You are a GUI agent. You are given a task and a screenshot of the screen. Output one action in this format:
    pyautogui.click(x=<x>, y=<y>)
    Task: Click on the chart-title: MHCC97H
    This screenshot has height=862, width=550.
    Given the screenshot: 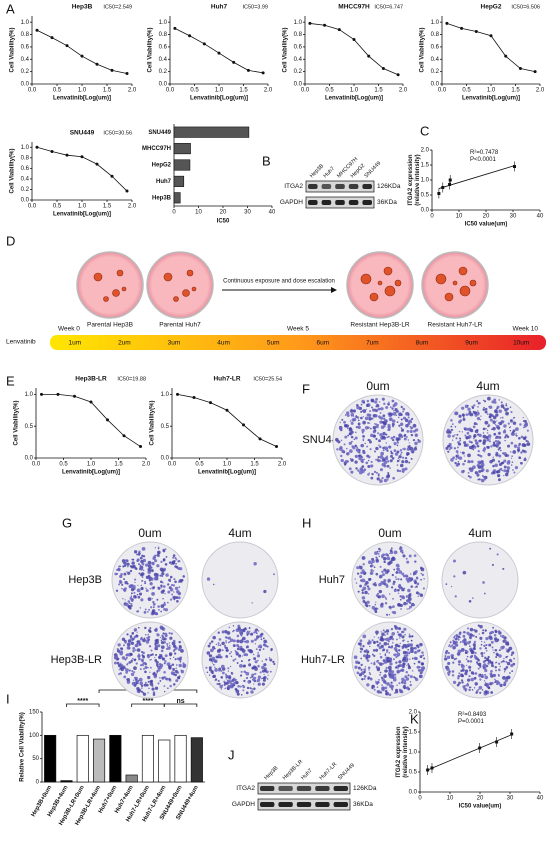 What is the action you would take?
    pyautogui.click(x=354, y=7)
    